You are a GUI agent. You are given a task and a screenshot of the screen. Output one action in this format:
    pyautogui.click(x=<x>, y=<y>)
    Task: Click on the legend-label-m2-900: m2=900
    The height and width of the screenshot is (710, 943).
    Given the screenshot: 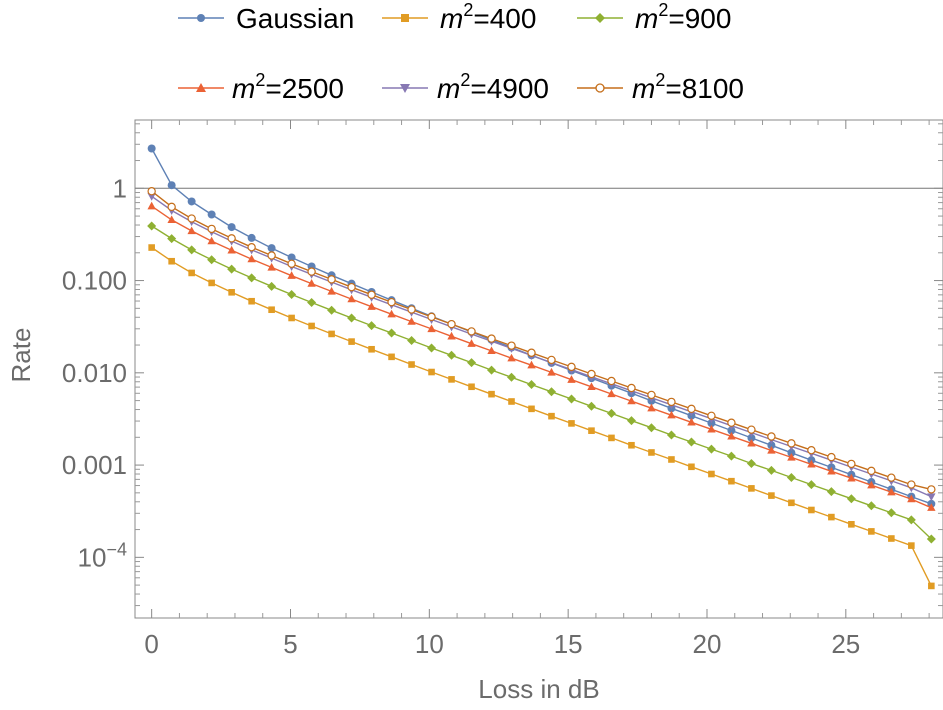 What is the action you would take?
    pyautogui.click(x=683, y=17)
    